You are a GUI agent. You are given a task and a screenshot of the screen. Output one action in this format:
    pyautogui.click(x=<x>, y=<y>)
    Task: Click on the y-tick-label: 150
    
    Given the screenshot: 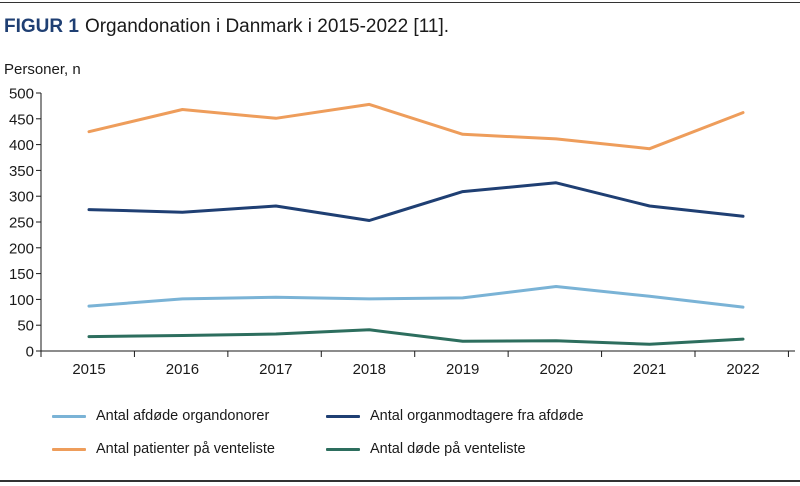 What is the action you would take?
    pyautogui.click(x=21, y=274)
    